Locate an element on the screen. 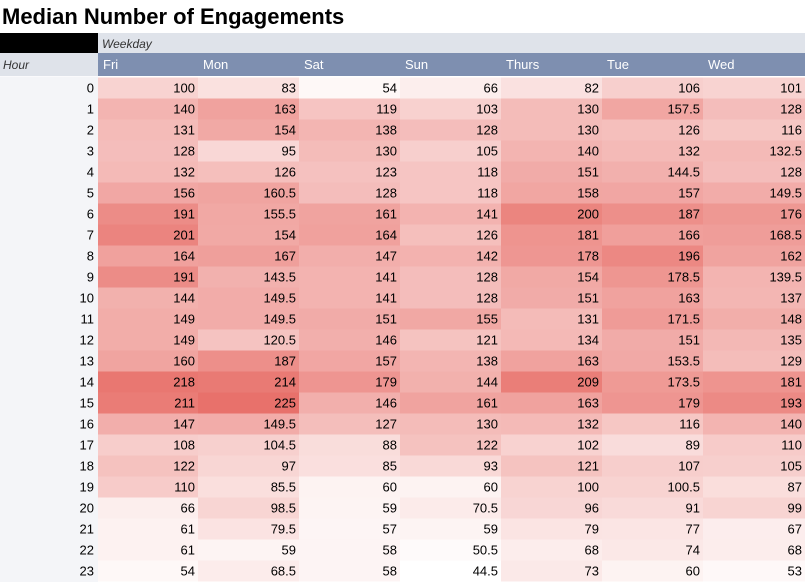 The width and height of the screenshot is (805, 582). cell-value: 142 is located at coordinates (487, 256).